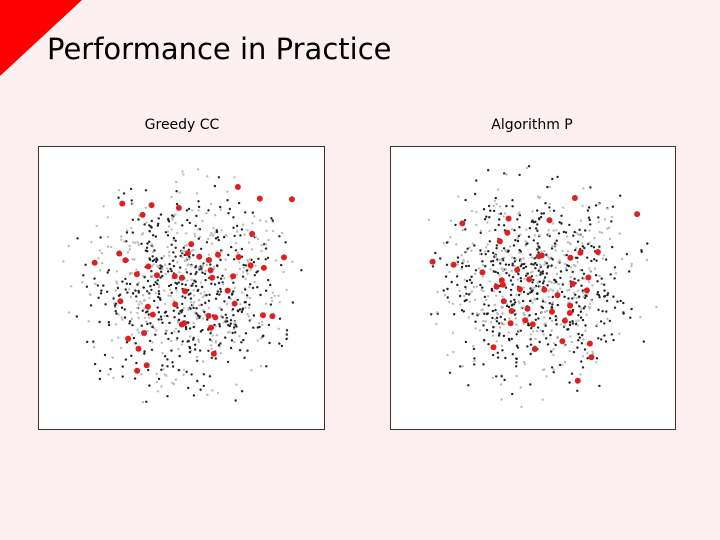 This screenshot has height=540, width=720. What do you see at coordinates (219, 49) in the screenshot?
I see `slide-title: Performance in Practice` at bounding box center [219, 49].